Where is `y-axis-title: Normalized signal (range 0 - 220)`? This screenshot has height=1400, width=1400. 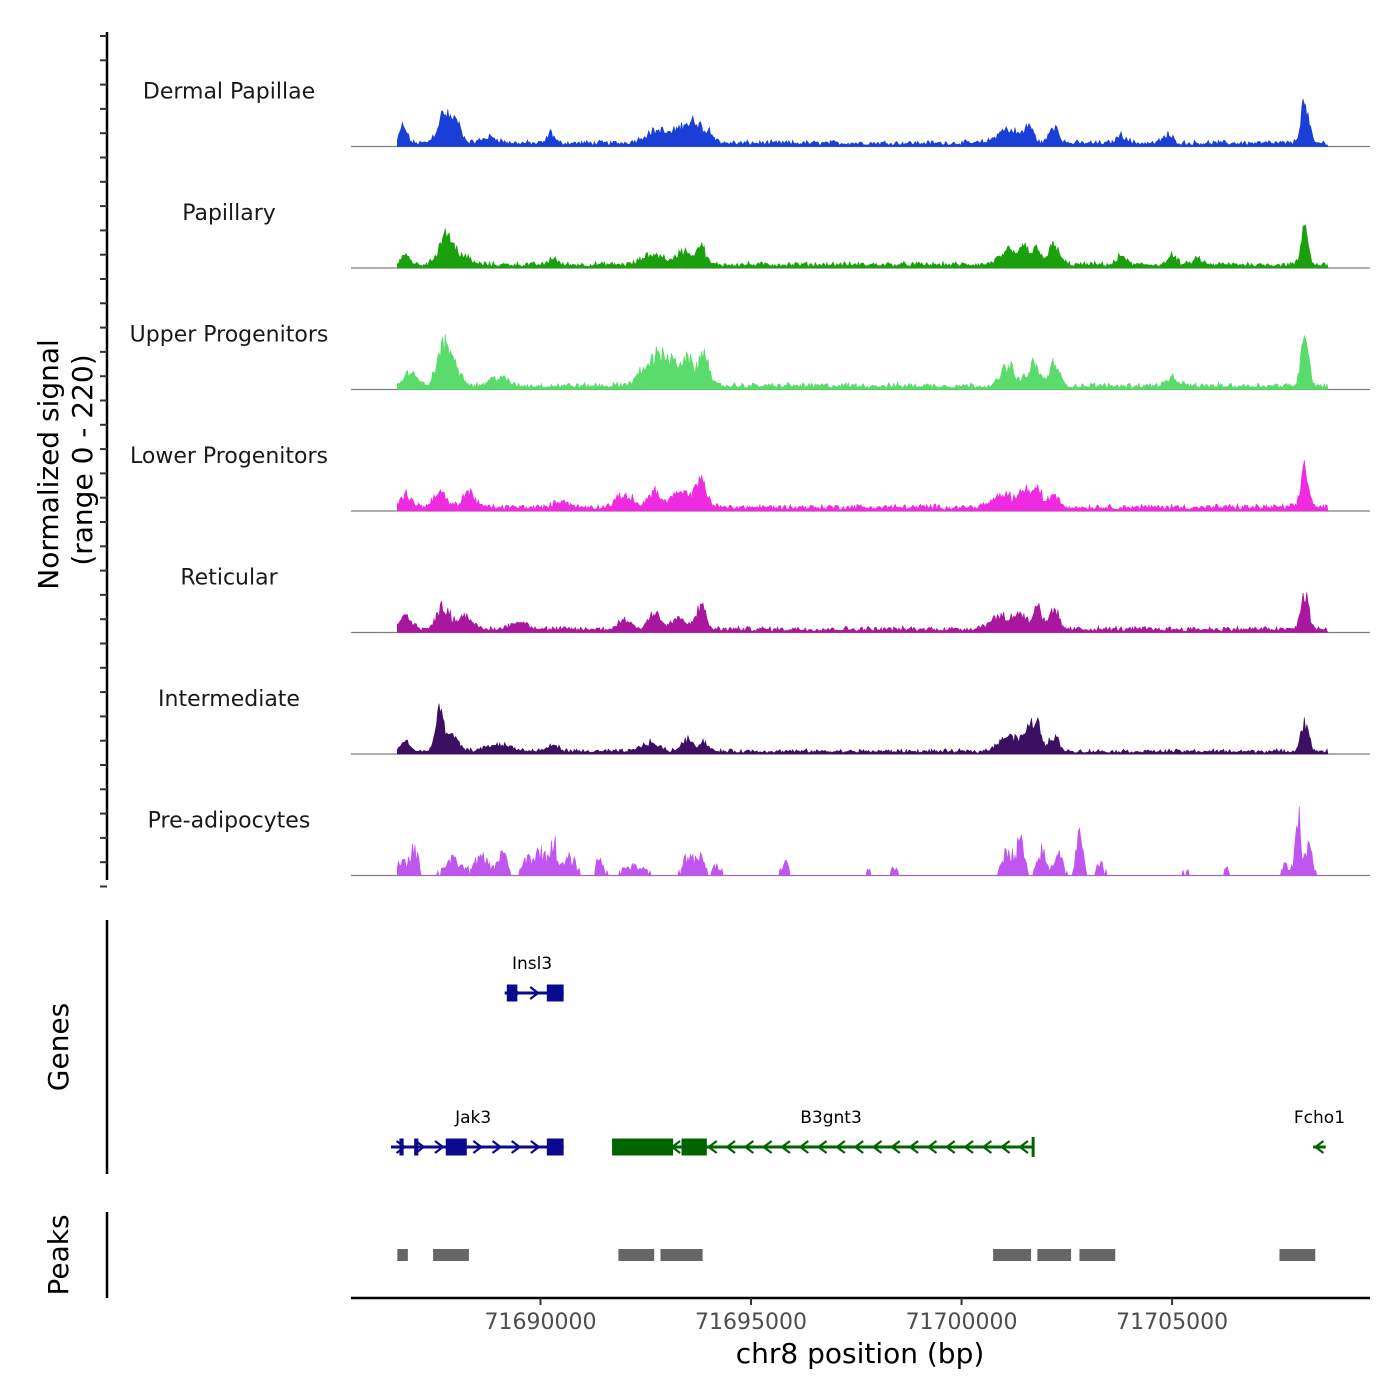 y-axis-title: Normalized signal (range 0 - 220) is located at coordinates (65, 459).